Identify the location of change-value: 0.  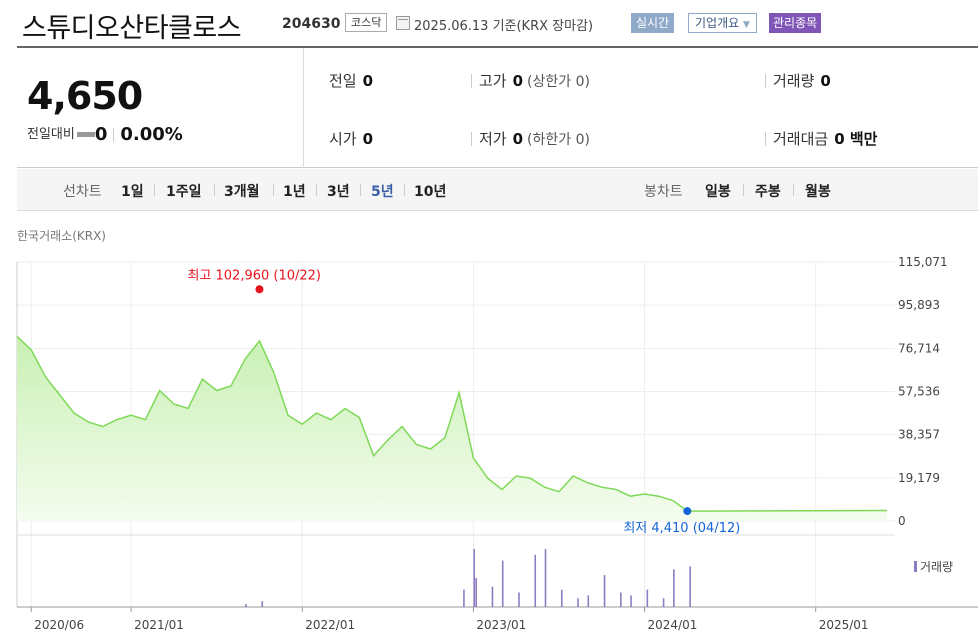
(101, 134).